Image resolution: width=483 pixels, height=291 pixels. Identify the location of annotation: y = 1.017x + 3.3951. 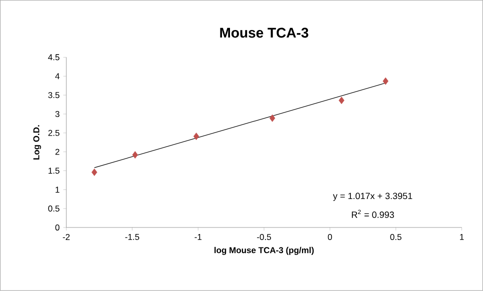
(372, 197).